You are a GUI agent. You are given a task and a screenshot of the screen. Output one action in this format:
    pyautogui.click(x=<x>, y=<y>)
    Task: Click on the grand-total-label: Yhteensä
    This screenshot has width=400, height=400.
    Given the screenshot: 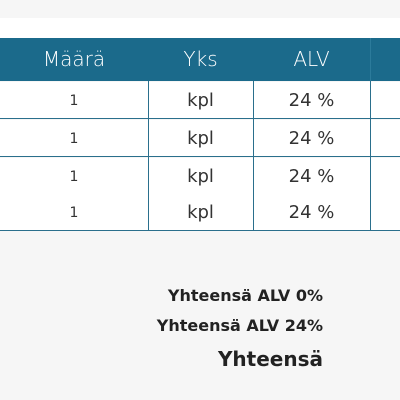 What is the action you would take?
    pyautogui.click(x=270, y=359)
    